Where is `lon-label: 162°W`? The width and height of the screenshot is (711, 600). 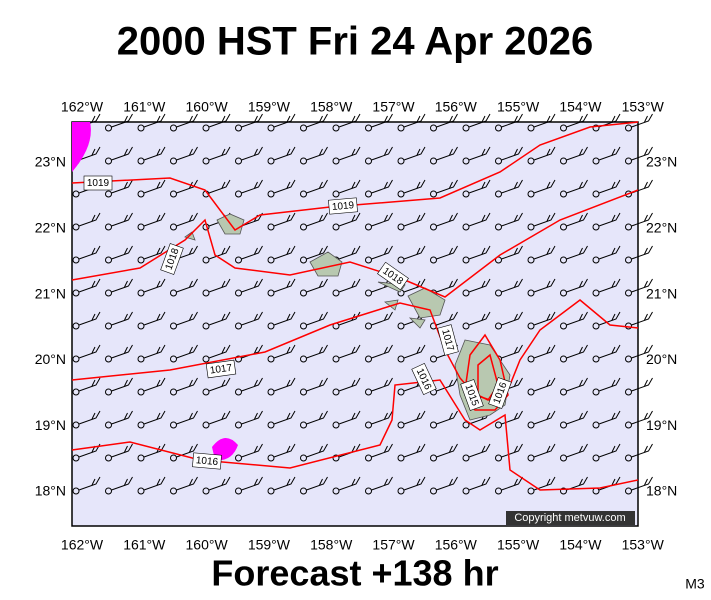
lon-label: 162°W is located at coordinates (82, 545).